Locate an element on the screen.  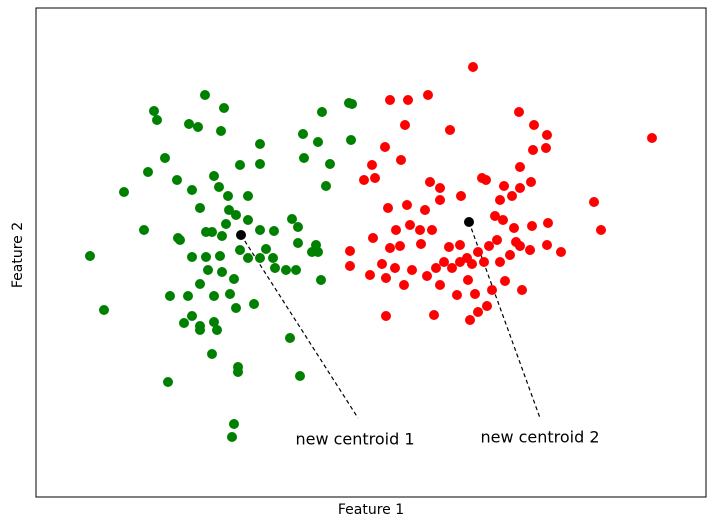
y-axis-label: Feature 2 is located at coordinates (18, 255).